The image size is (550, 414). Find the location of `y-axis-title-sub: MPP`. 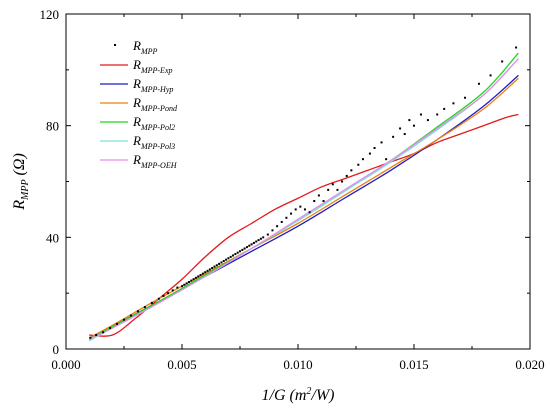

y-axis-title-sub: MPP is located at coordinates (25, 190).